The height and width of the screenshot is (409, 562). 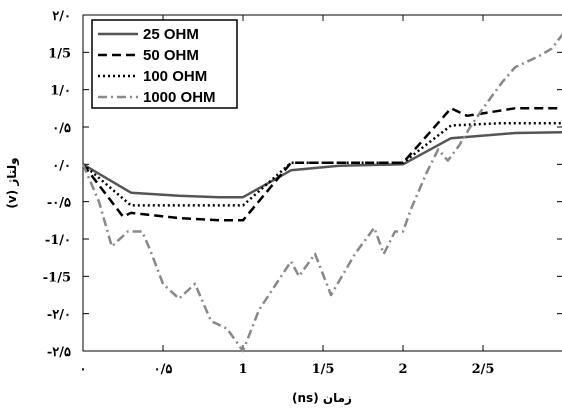 I want to click on y-tick-label: -۲/۰, so click(x=59, y=315).